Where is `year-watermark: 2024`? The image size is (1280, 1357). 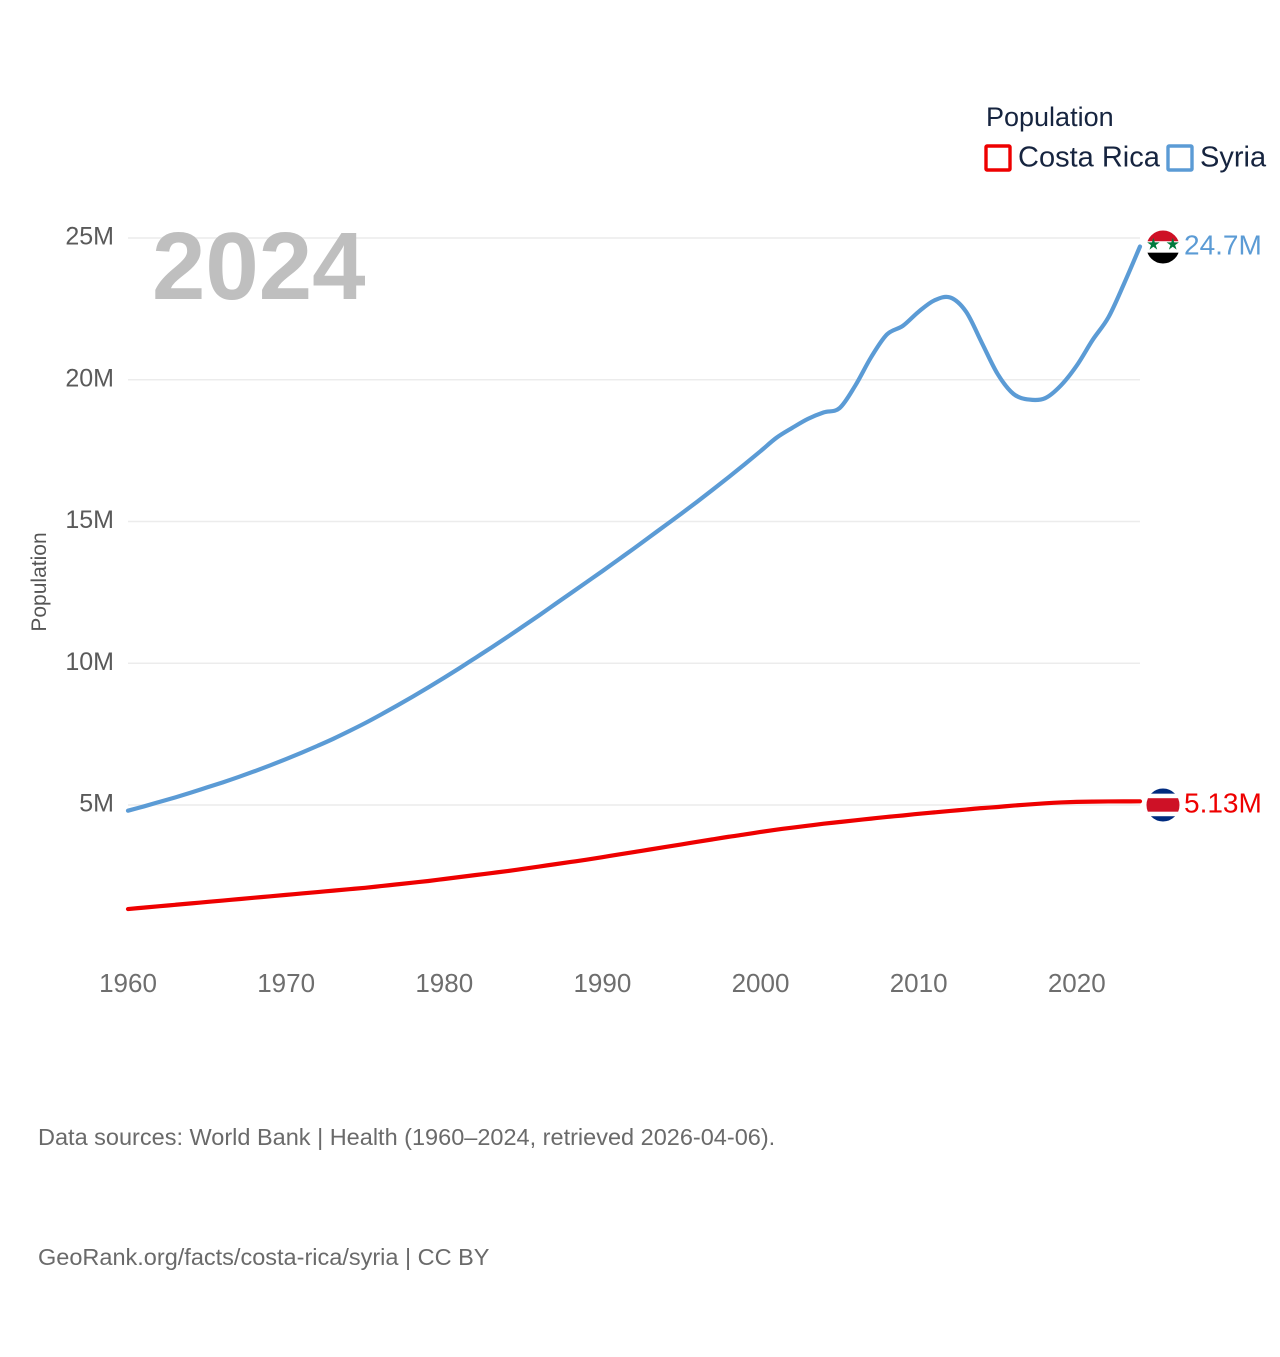 year-watermark: 2024 is located at coordinates (259, 266).